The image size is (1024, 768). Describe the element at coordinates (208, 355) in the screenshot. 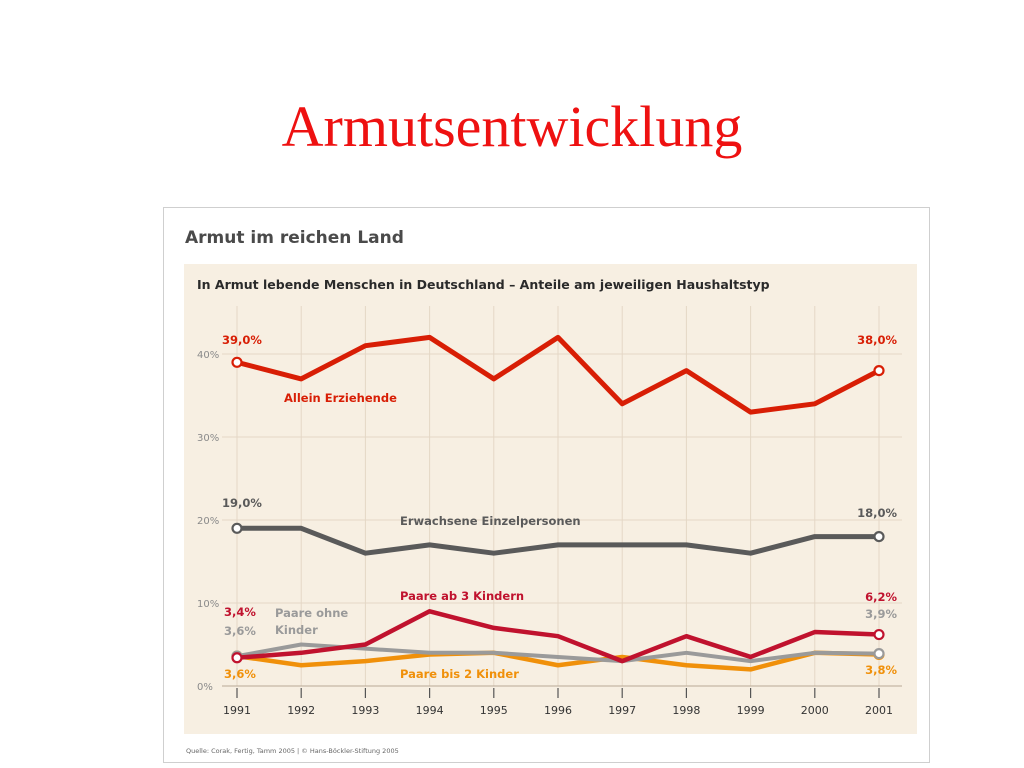

I see `y-tick-label: 40%` at that location.